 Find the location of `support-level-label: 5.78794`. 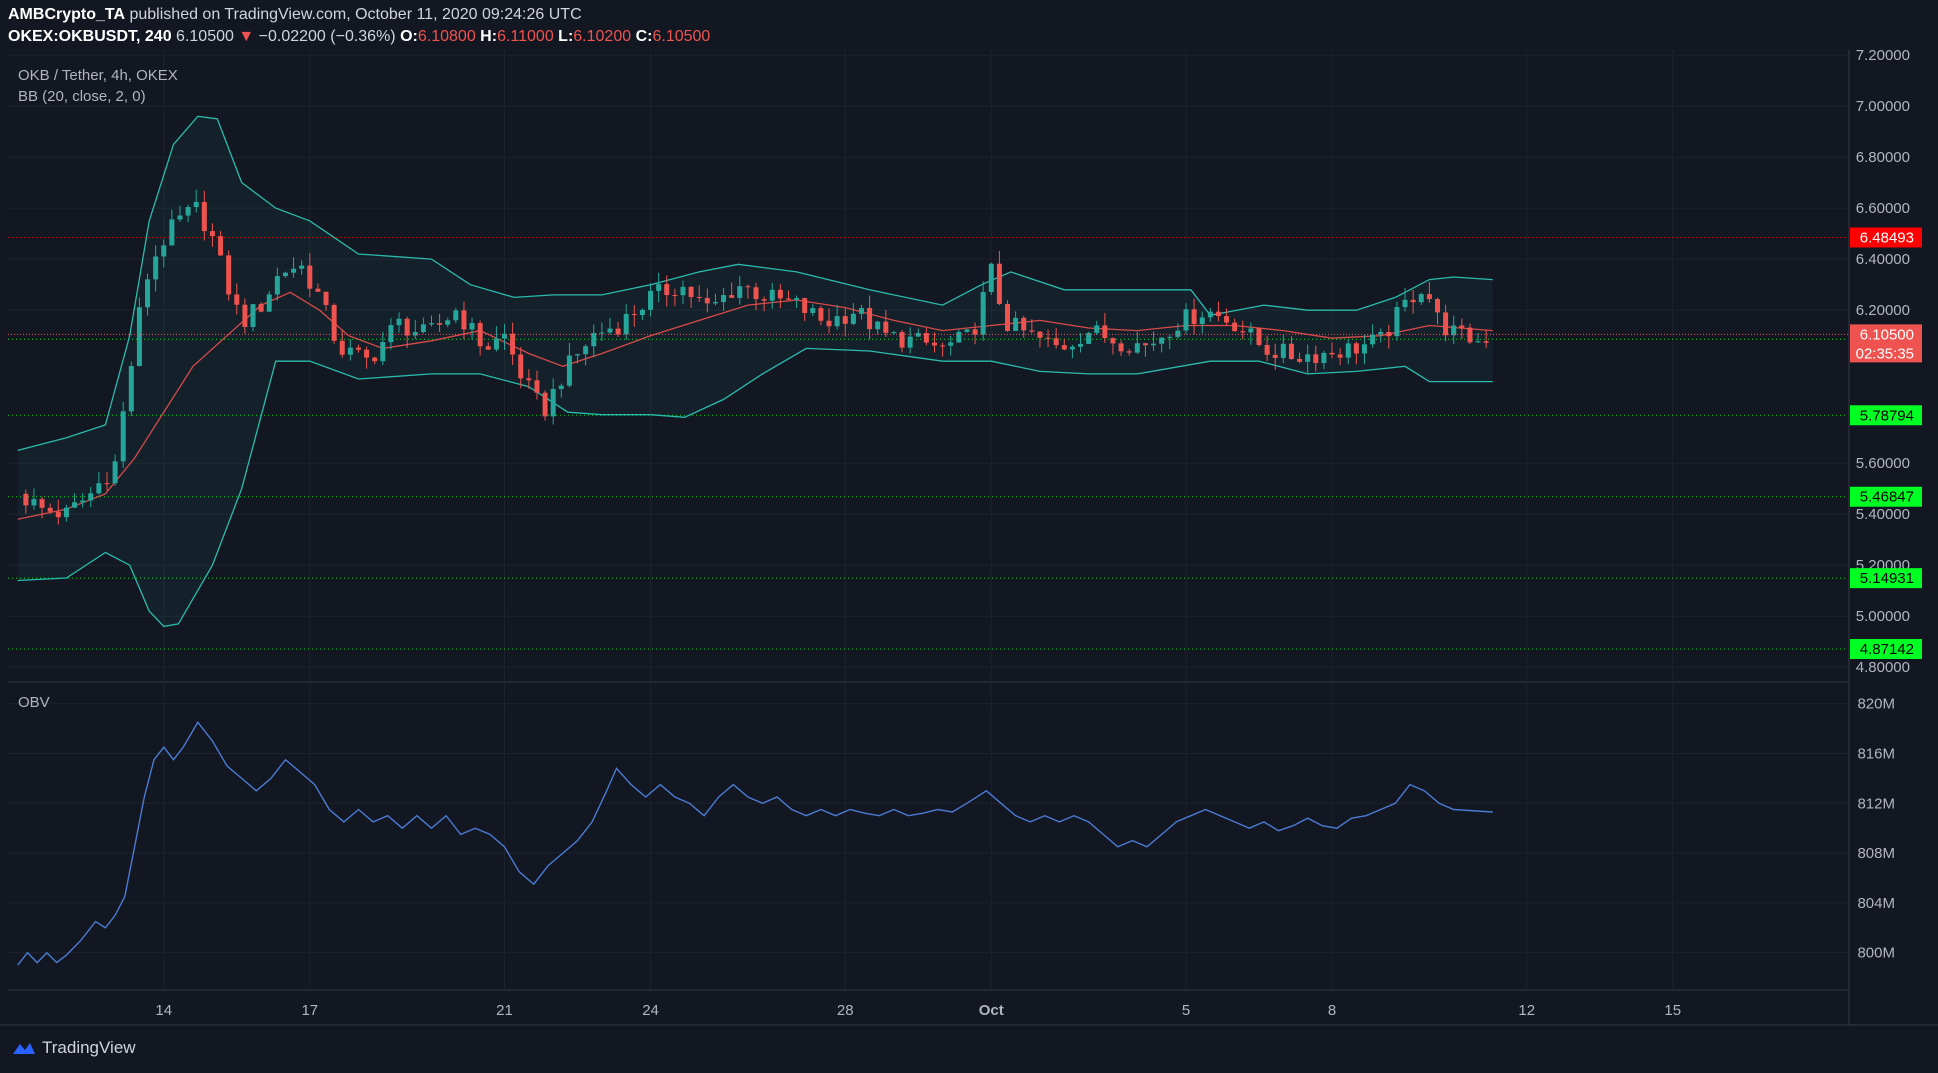

support-level-label: 5.78794 is located at coordinates (1887, 415).